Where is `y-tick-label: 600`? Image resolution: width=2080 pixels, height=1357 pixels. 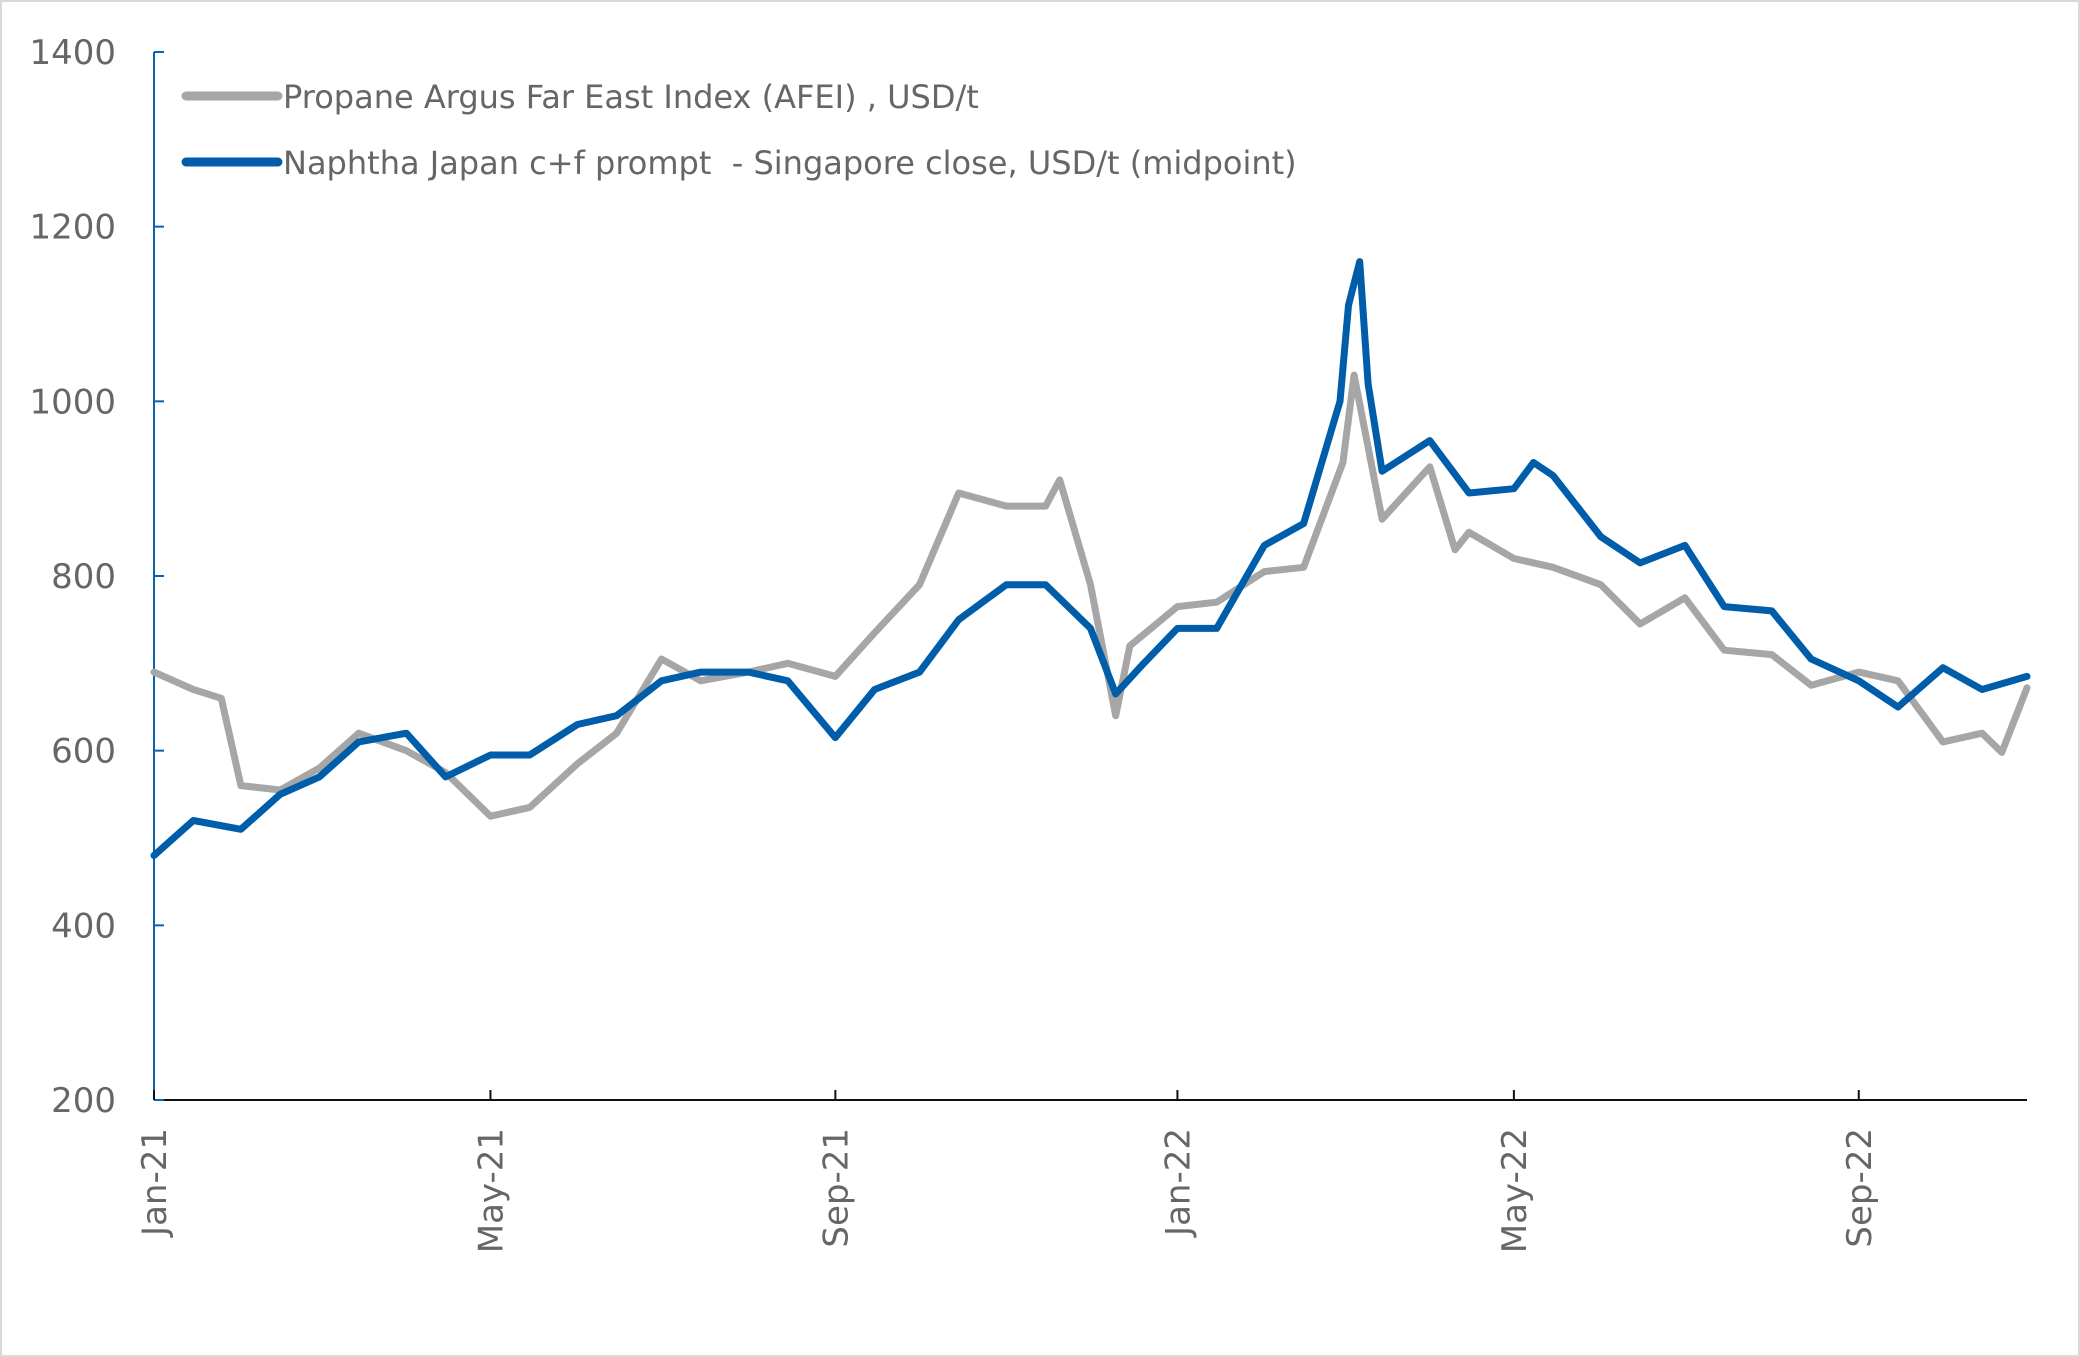
y-tick-label: 600 is located at coordinates (83, 752).